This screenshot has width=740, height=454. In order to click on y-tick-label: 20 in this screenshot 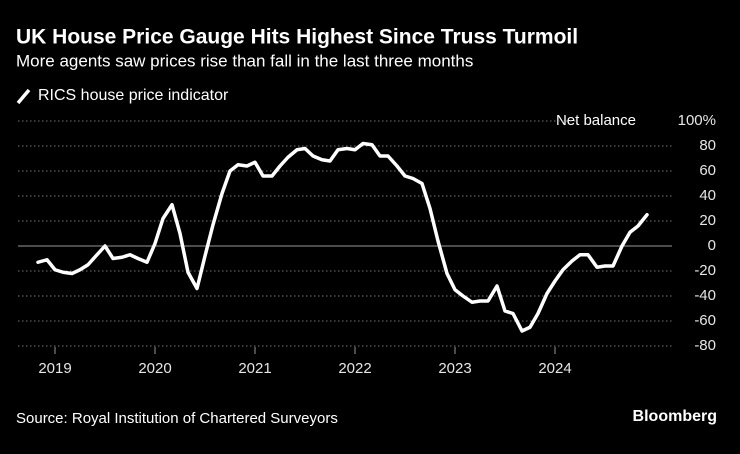, I will do `click(707, 220)`.